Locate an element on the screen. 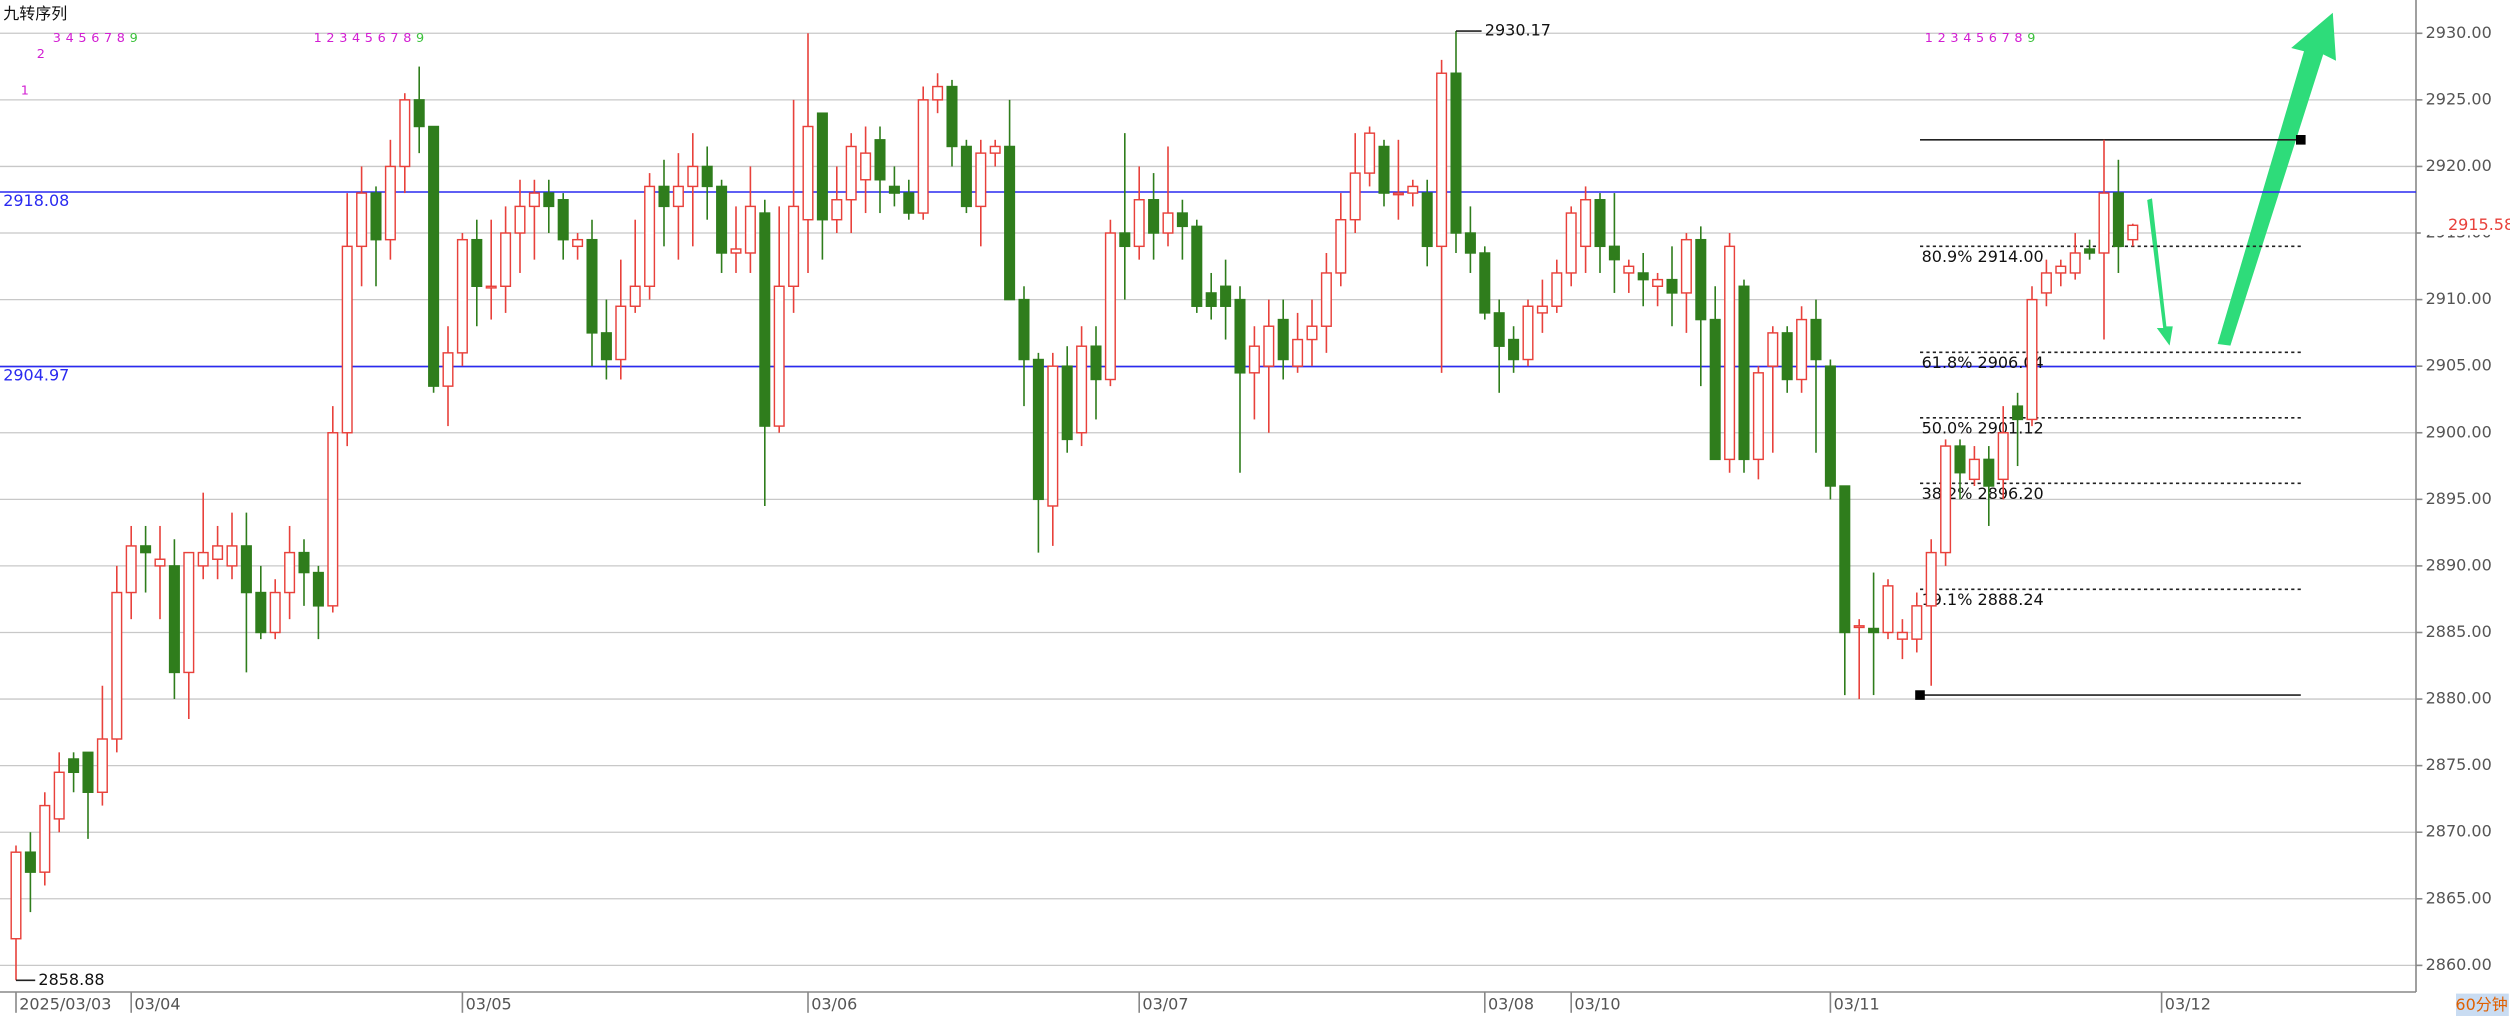  td-count: 1 is located at coordinates (1929, 38).